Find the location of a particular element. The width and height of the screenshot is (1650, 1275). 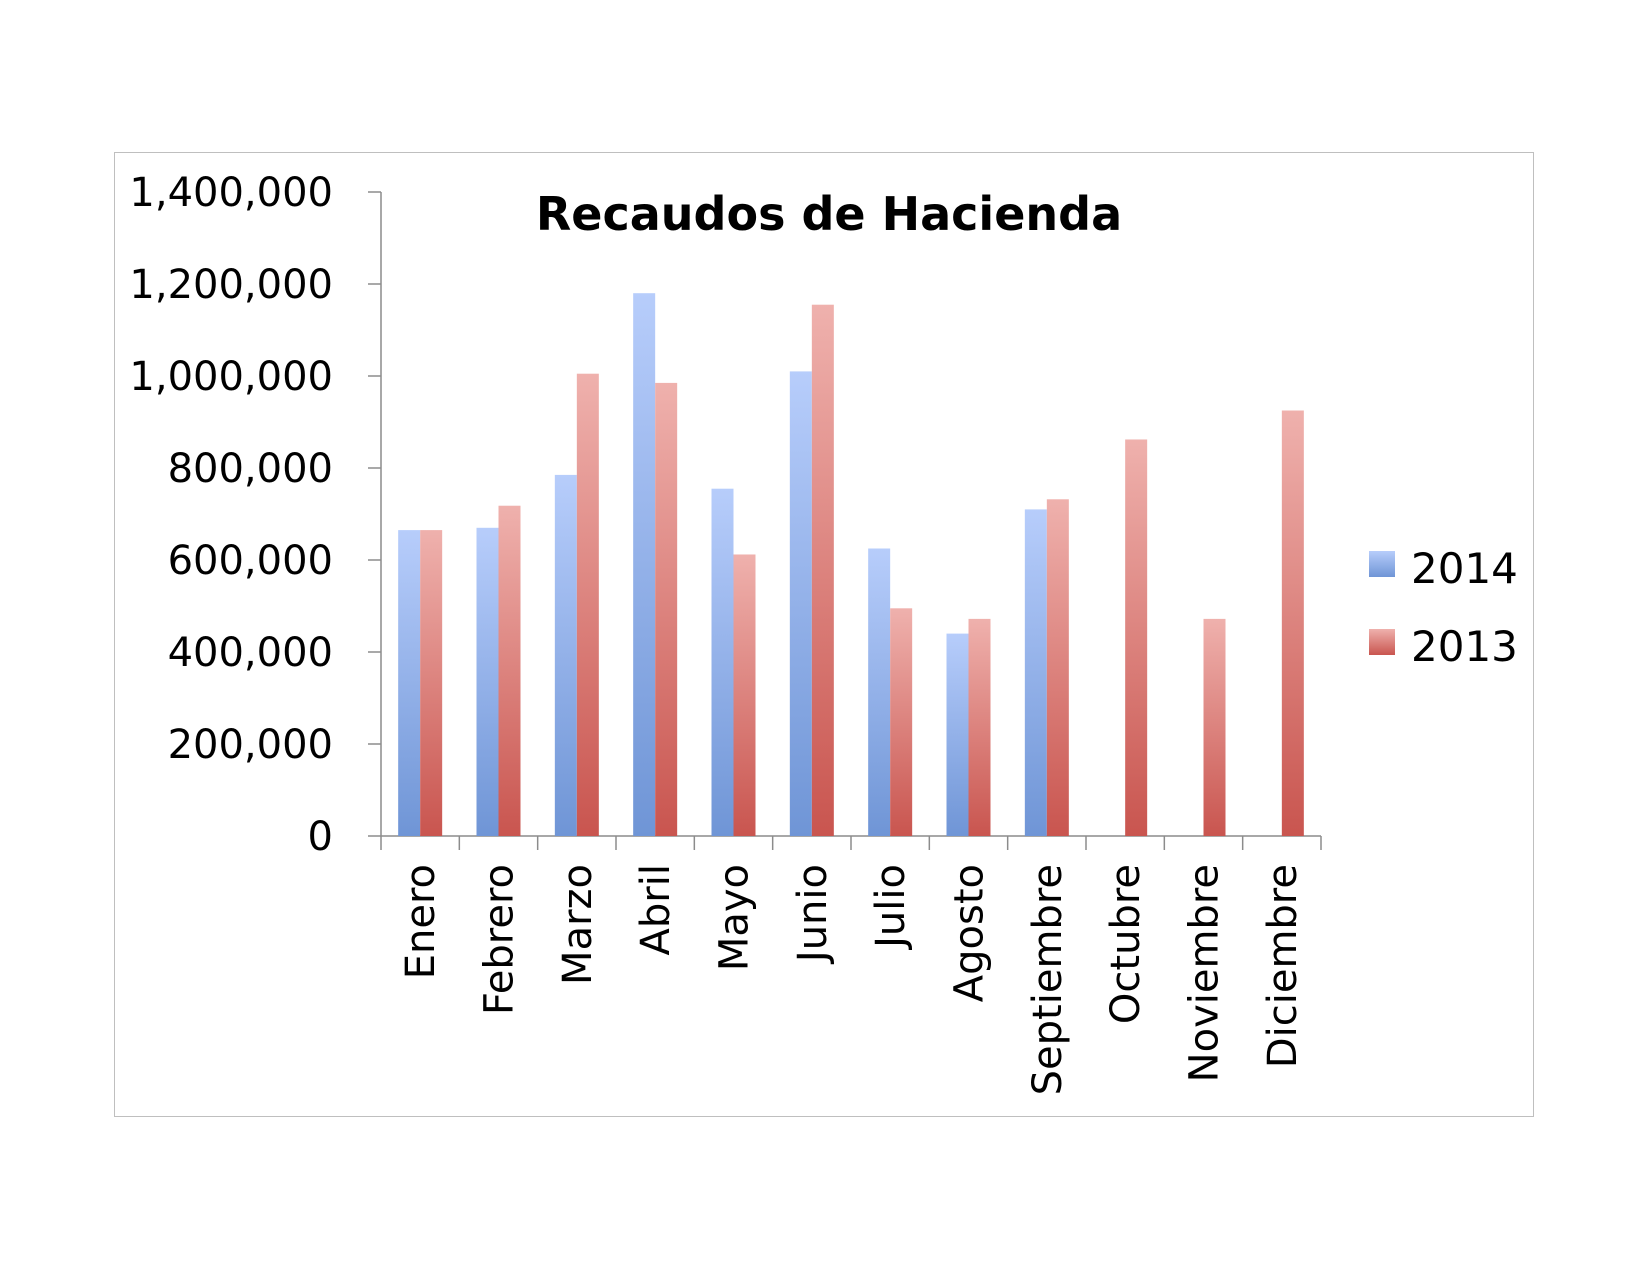

bar-2013-octubre is located at coordinates (1136, 637).